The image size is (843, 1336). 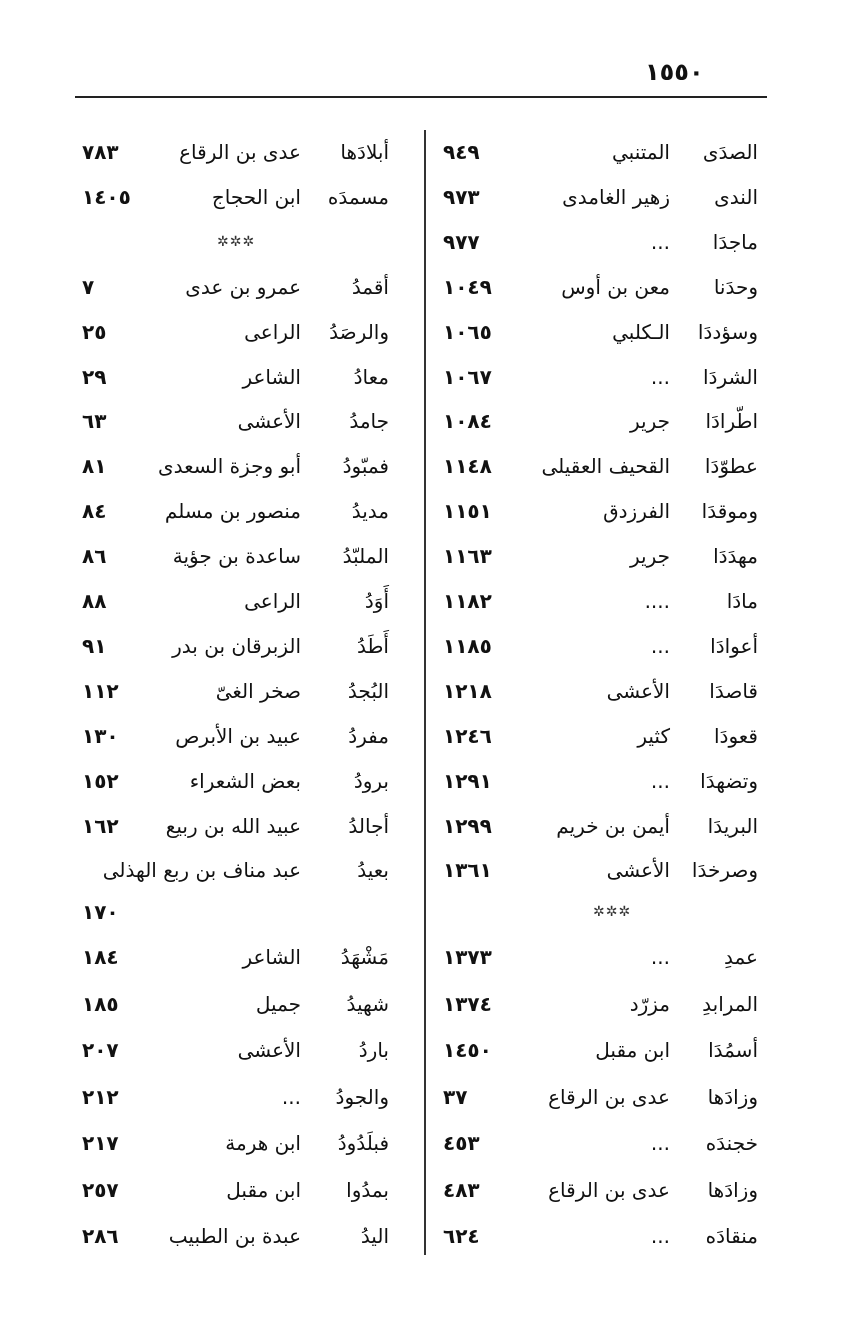 I want to click on entry-page-number: ٢٩, so click(x=94, y=376).